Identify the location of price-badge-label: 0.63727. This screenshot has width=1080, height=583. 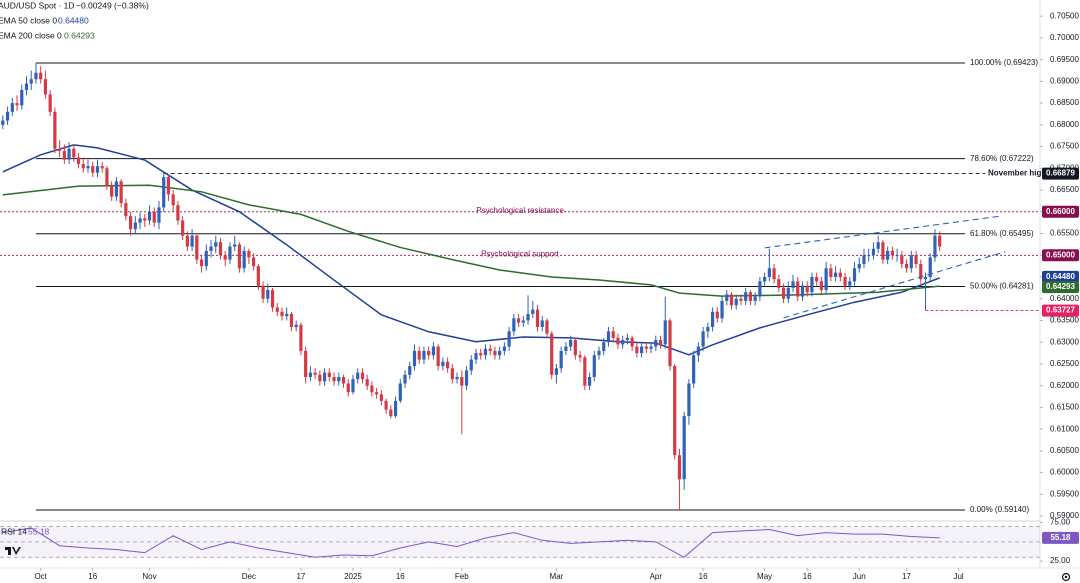
(1060, 310).